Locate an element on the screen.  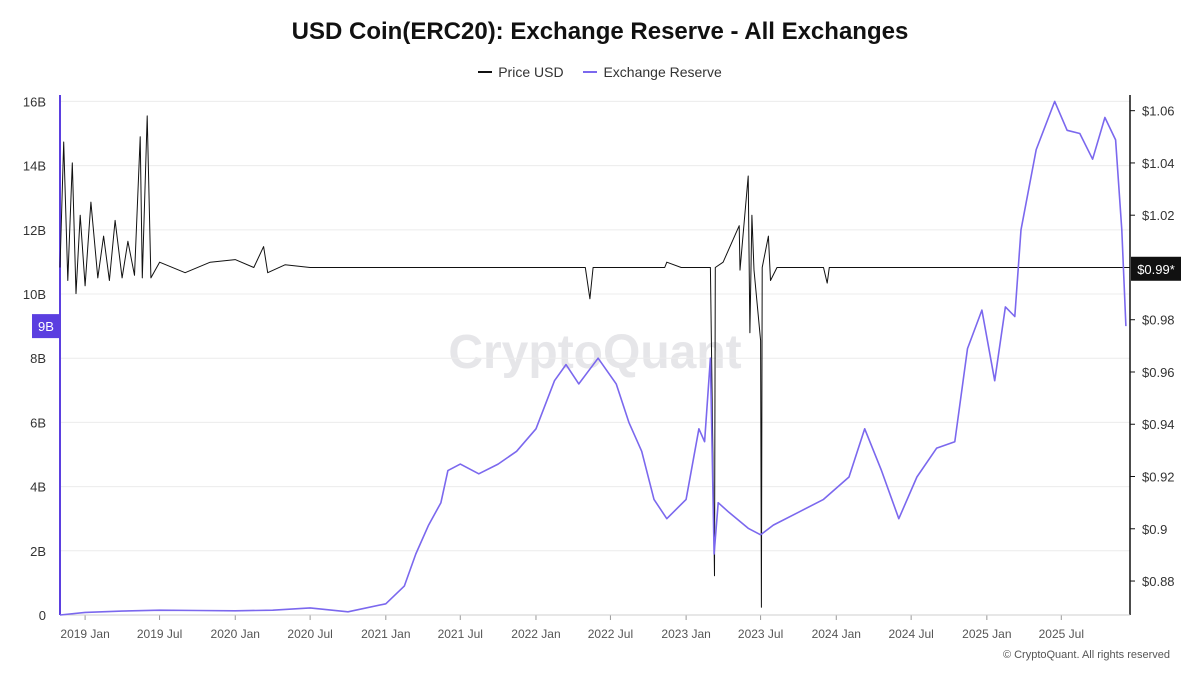
left-current-value-label: 9B is located at coordinates (46, 326).